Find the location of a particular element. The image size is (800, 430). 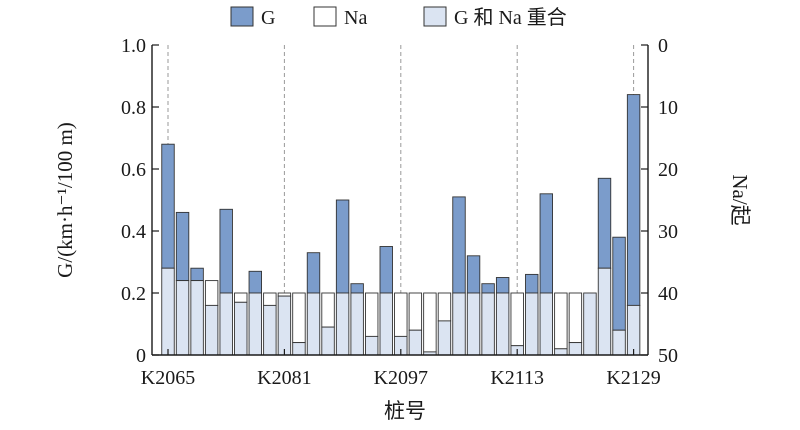

legend-label-g: G is located at coordinates (268, 18).